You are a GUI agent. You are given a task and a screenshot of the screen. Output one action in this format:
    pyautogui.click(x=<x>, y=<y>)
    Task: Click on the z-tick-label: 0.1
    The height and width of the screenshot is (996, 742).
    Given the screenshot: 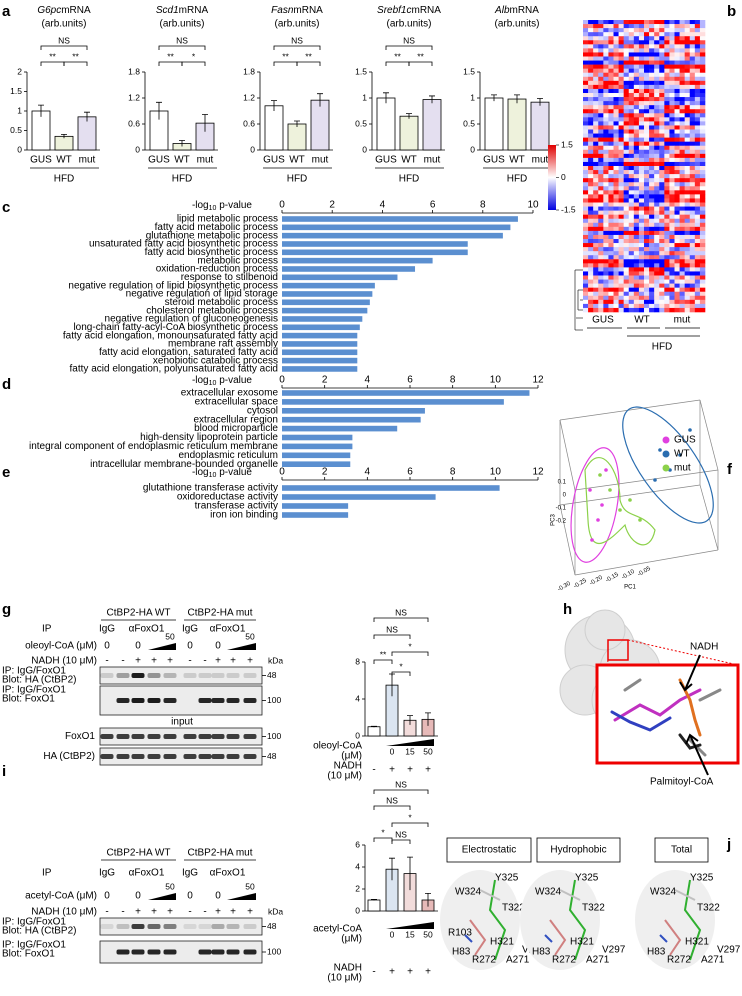 What is the action you would take?
    pyautogui.click(x=562, y=483)
    